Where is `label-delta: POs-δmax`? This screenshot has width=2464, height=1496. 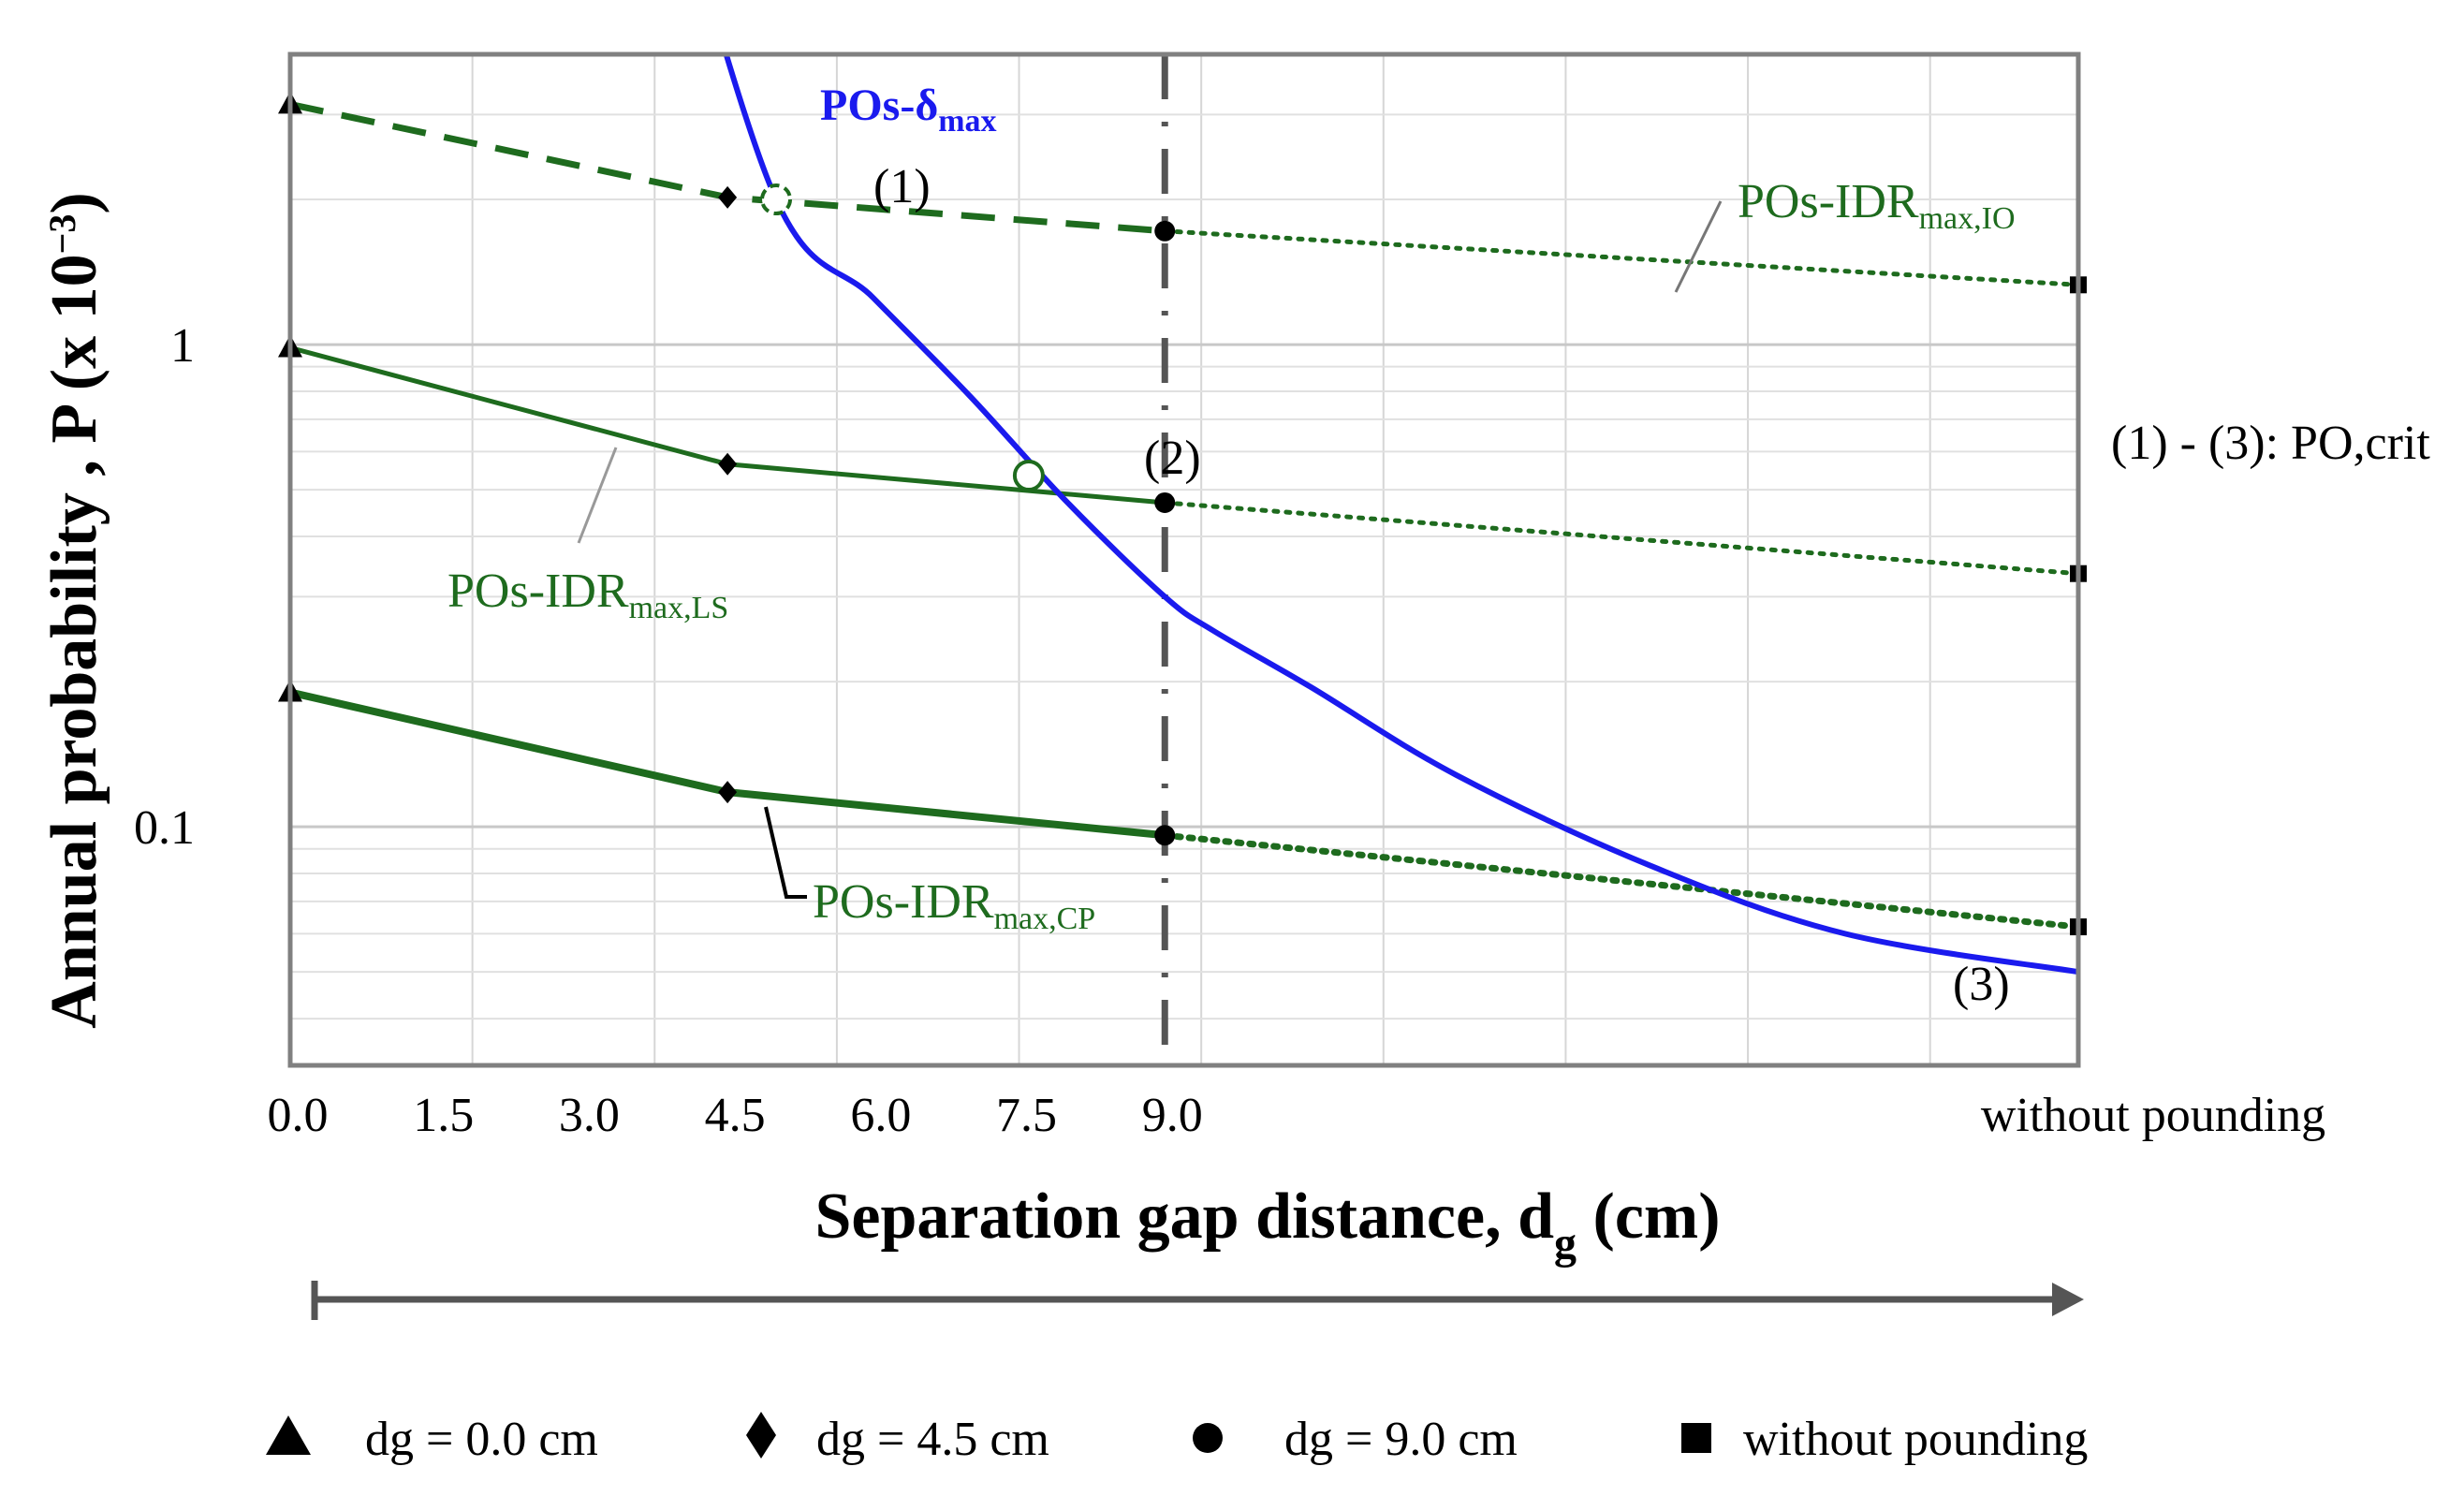 label-delta: POs-δmax is located at coordinates (908, 110).